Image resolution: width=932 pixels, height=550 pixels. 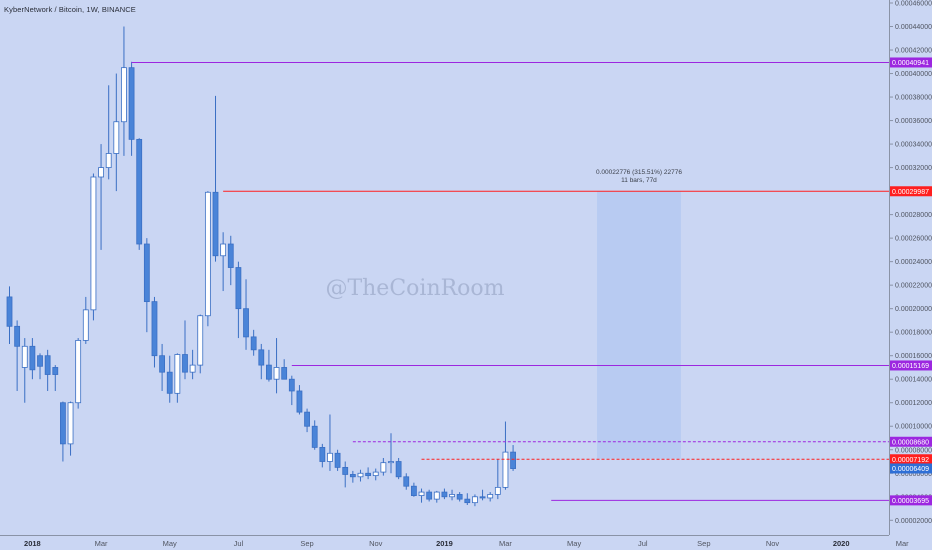 I want to click on level-price-tag: 0.00007192, so click(x=911, y=459).